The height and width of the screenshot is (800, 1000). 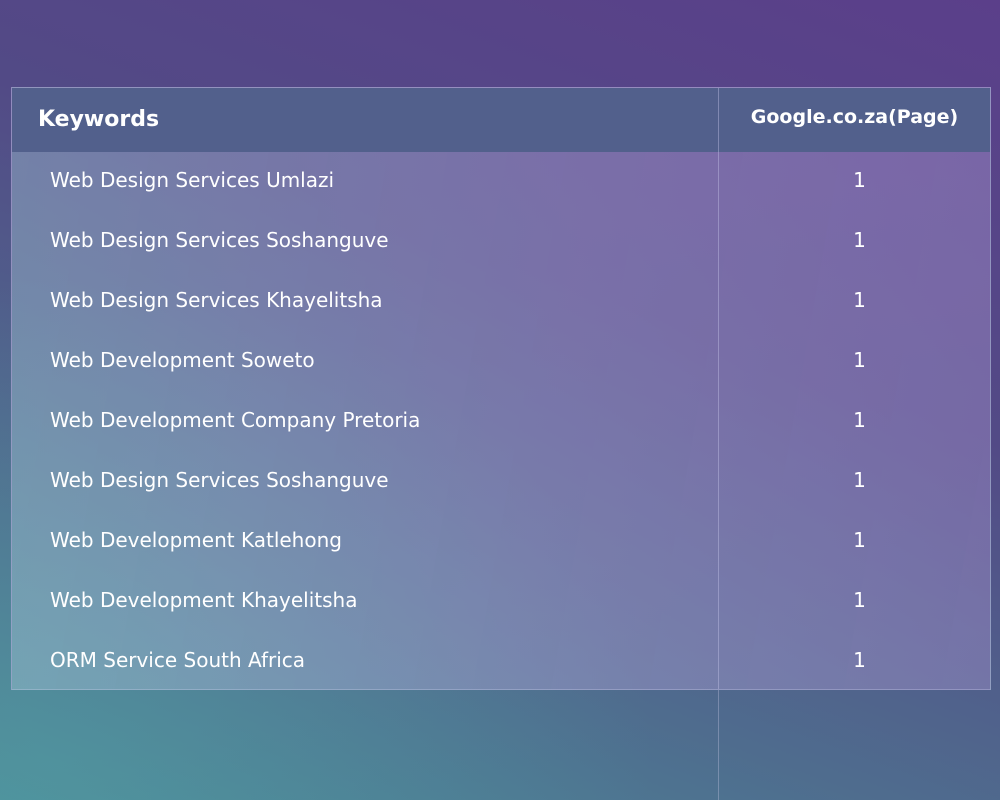 I want to click on table-row: Web Development Khayelitsha 1, so click(x=501, y=602).